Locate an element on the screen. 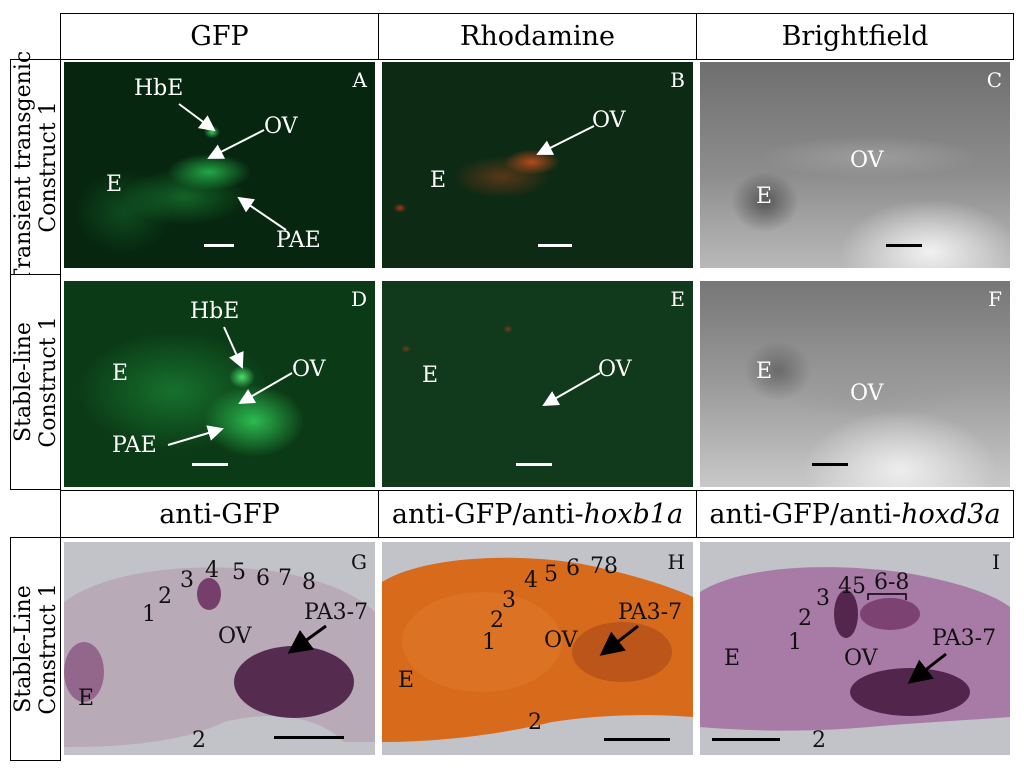 This screenshot has height=771, width=1024. panel-g-anti-gfp: G 1 2 3 4 5 6 7 8 OV PA3-7 E 2 is located at coordinates (219, 648).